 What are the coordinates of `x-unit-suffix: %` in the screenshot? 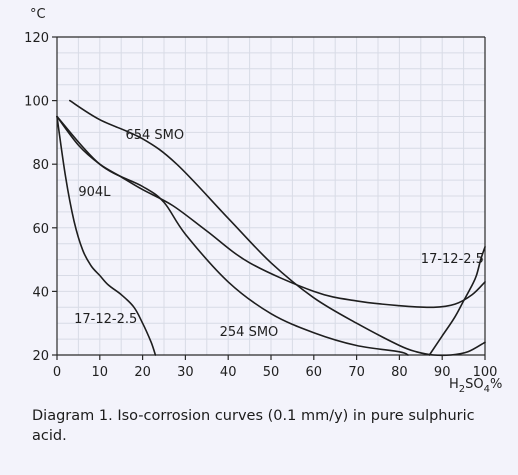 It's located at (496, 384).